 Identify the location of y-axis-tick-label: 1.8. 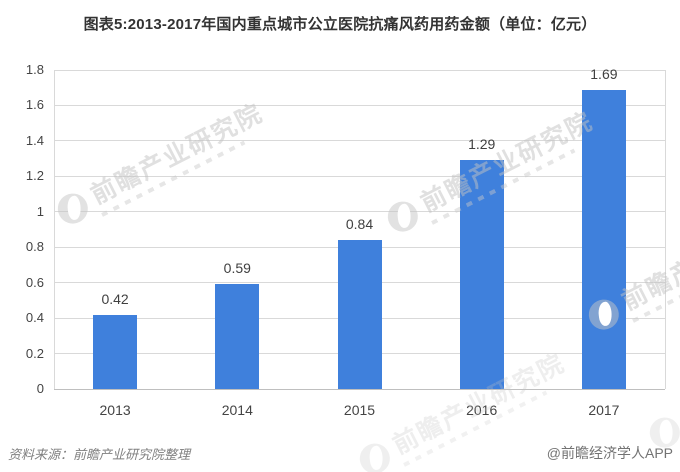
(34, 69).